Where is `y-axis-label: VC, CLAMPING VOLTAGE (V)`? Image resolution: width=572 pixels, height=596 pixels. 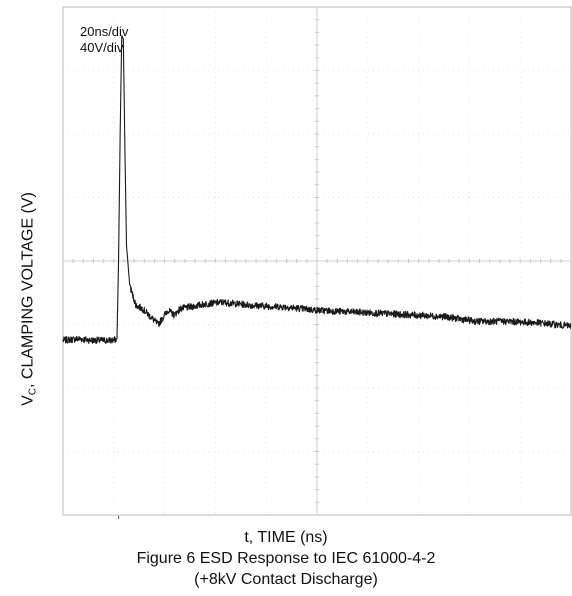
y-axis-label: VC, CLAMPING VOLTAGE (V) is located at coordinates (29, 299).